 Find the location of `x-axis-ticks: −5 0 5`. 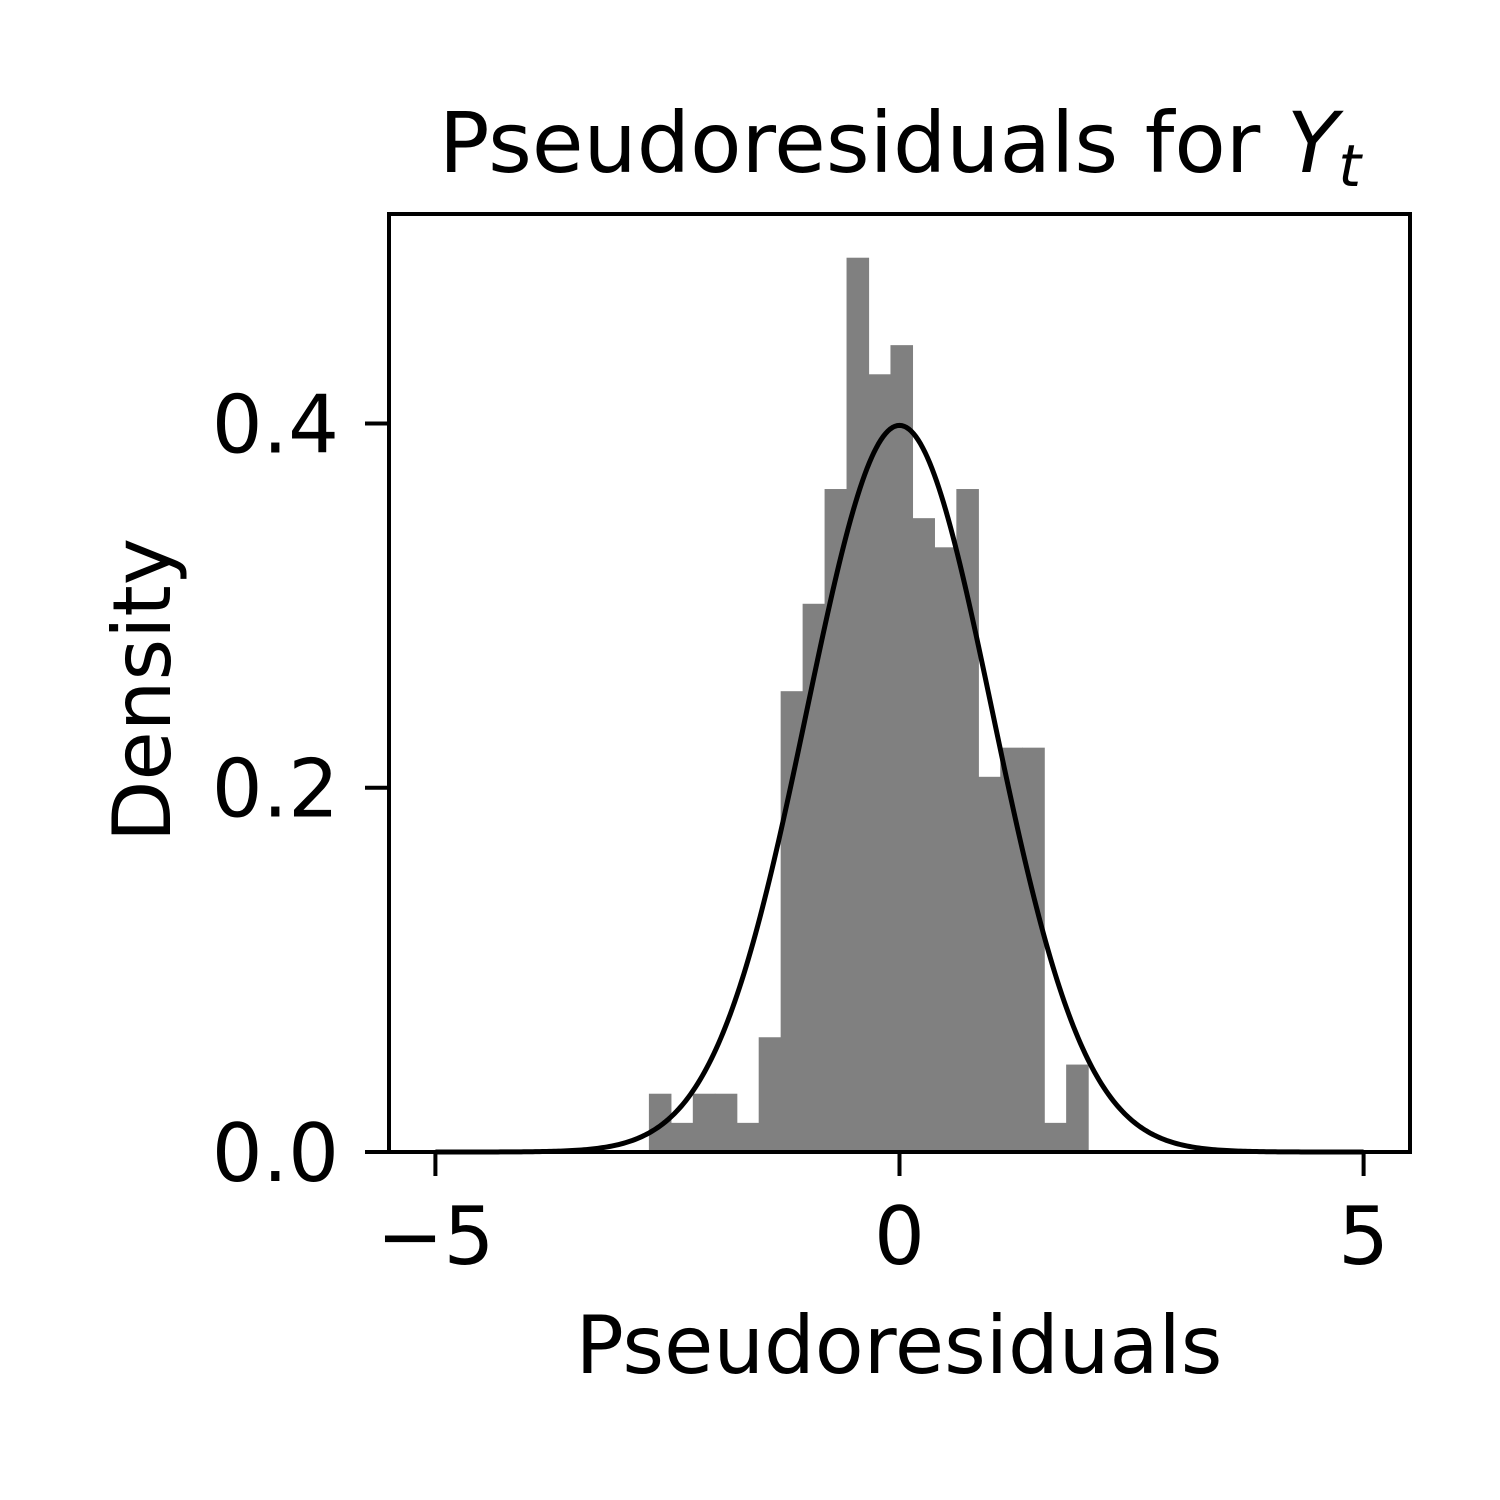

x-axis-ticks: −5 0 5 is located at coordinates (882, 1217).